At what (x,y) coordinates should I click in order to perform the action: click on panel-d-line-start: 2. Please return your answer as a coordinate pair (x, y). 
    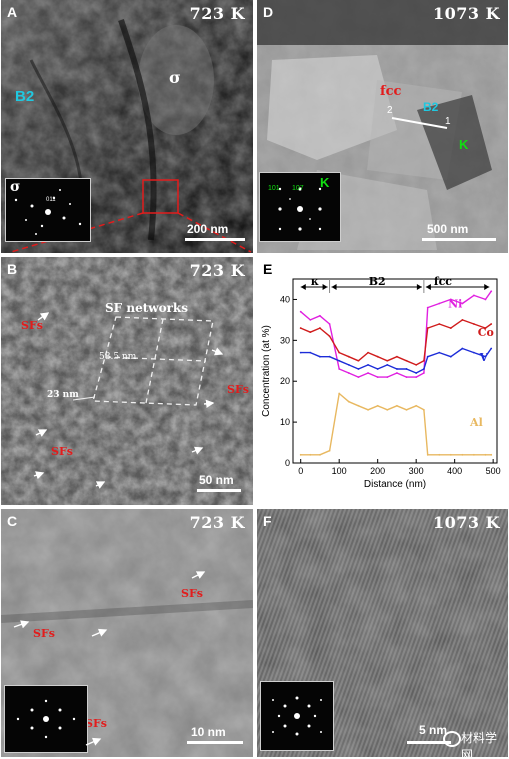
    Looking at the image, I should click on (390, 110).